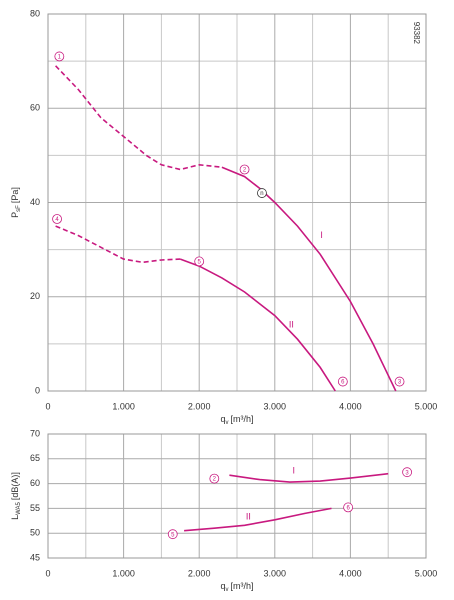 The height and width of the screenshot is (600, 454). What do you see at coordinates (15, 517) in the screenshot?
I see `axis-label-main: L` at bounding box center [15, 517].